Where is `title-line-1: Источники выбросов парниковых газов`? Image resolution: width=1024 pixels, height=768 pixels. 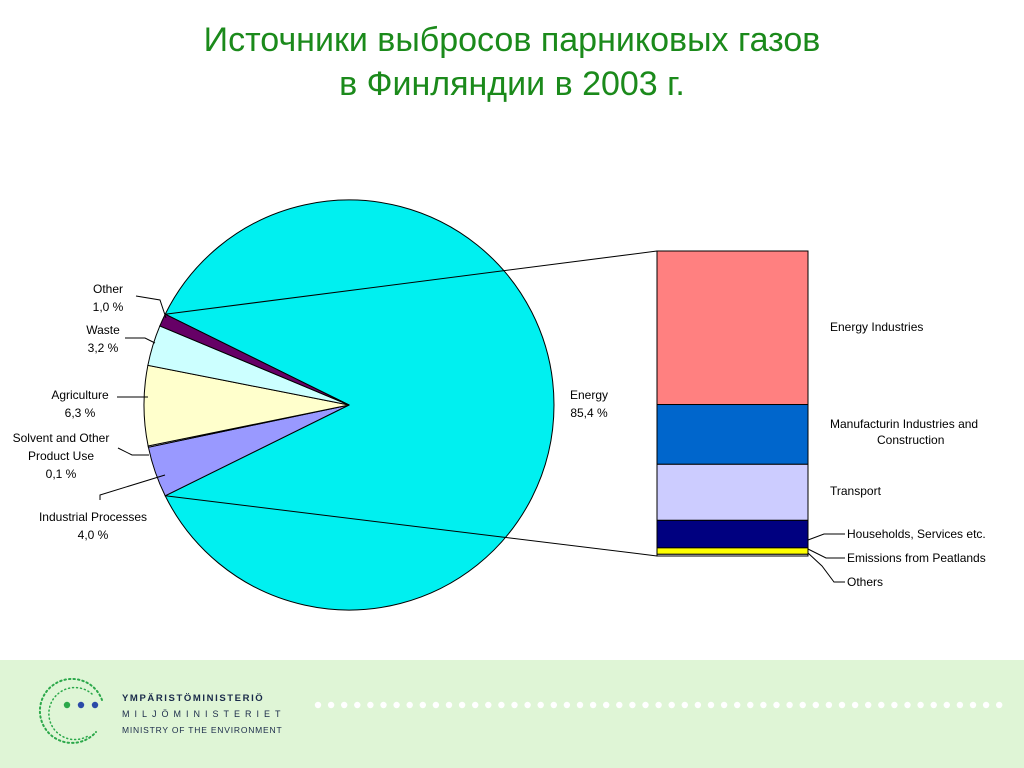
title-line-1: Источники выбросов парниковых газов is located at coordinates (512, 40).